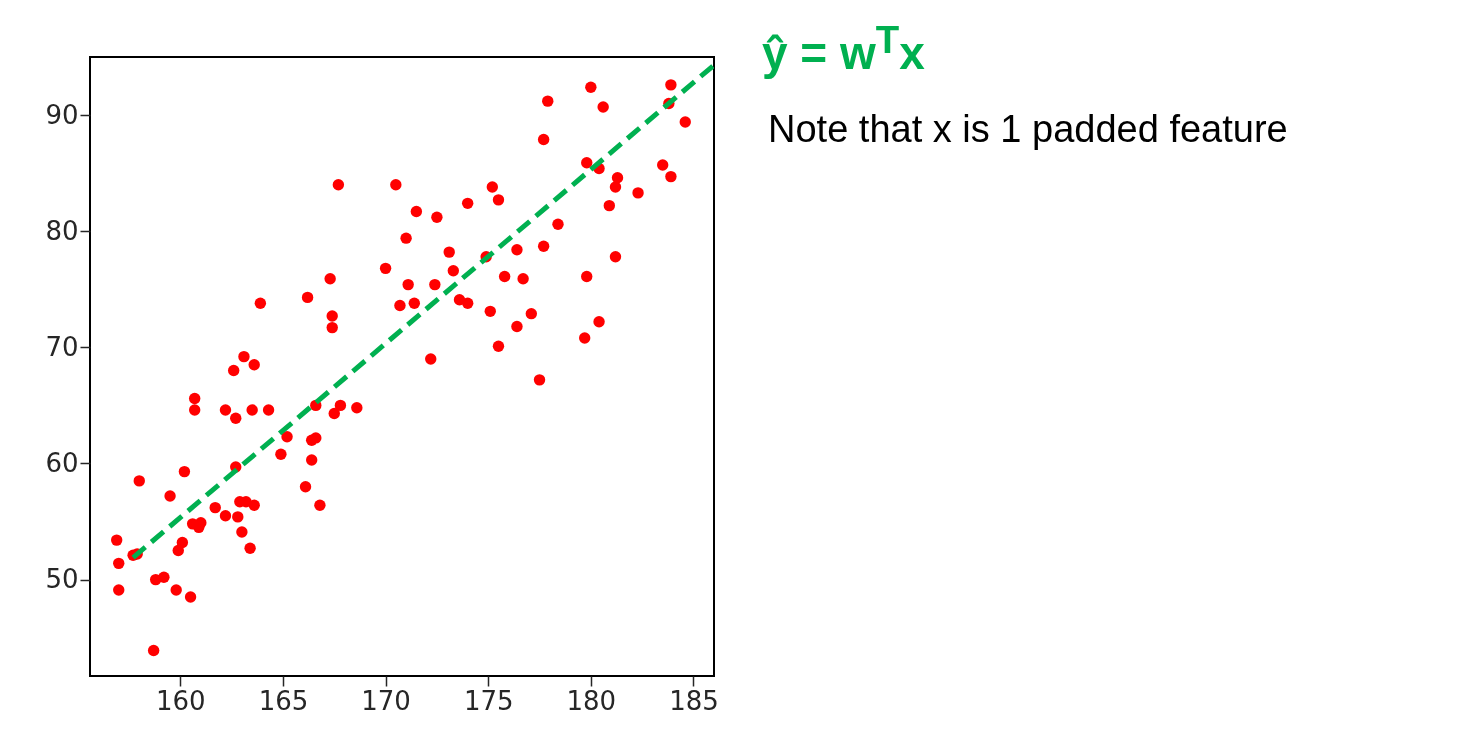  I want to click on y-tick-label: 70, so click(62, 346).